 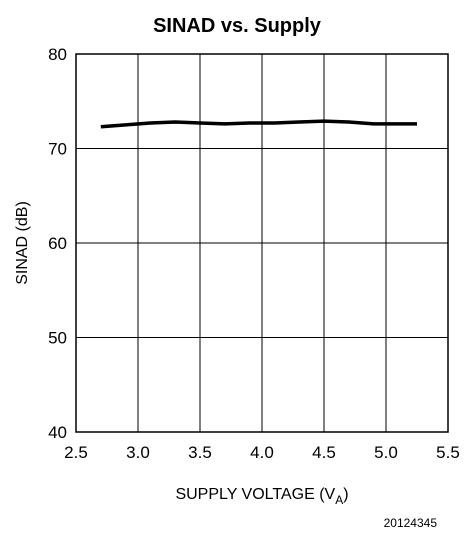 I want to click on x-tick-labels: 2.5 3.0 3.5 4.0 4.5 5.0 5.5, so click(x=262, y=452).